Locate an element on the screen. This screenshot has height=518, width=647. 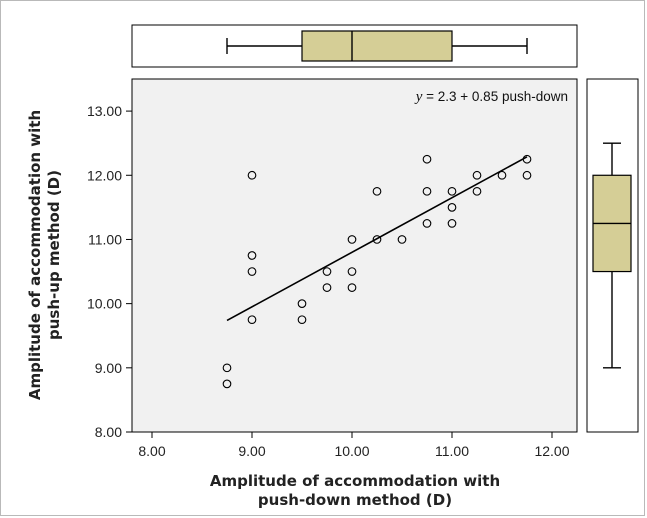
y-tick-label: 13.00 is located at coordinates (104, 111).